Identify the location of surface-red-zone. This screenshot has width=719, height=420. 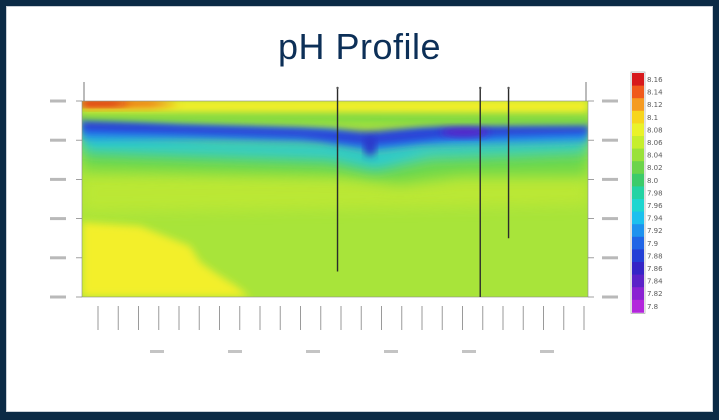
(107, 103).